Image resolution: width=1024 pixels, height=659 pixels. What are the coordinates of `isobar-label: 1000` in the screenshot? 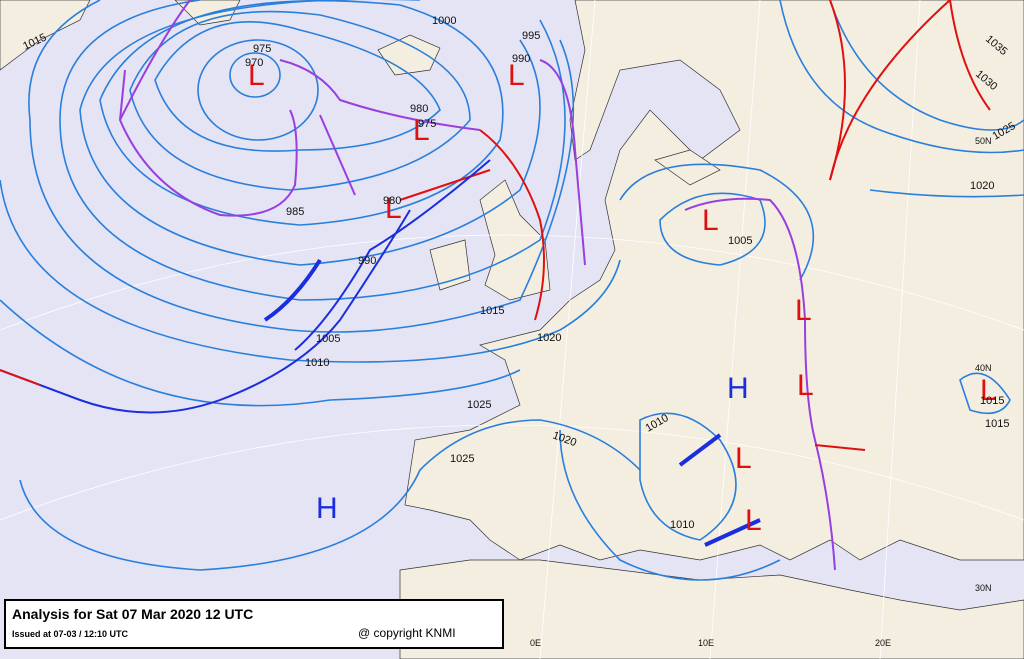 It's located at (444, 21).